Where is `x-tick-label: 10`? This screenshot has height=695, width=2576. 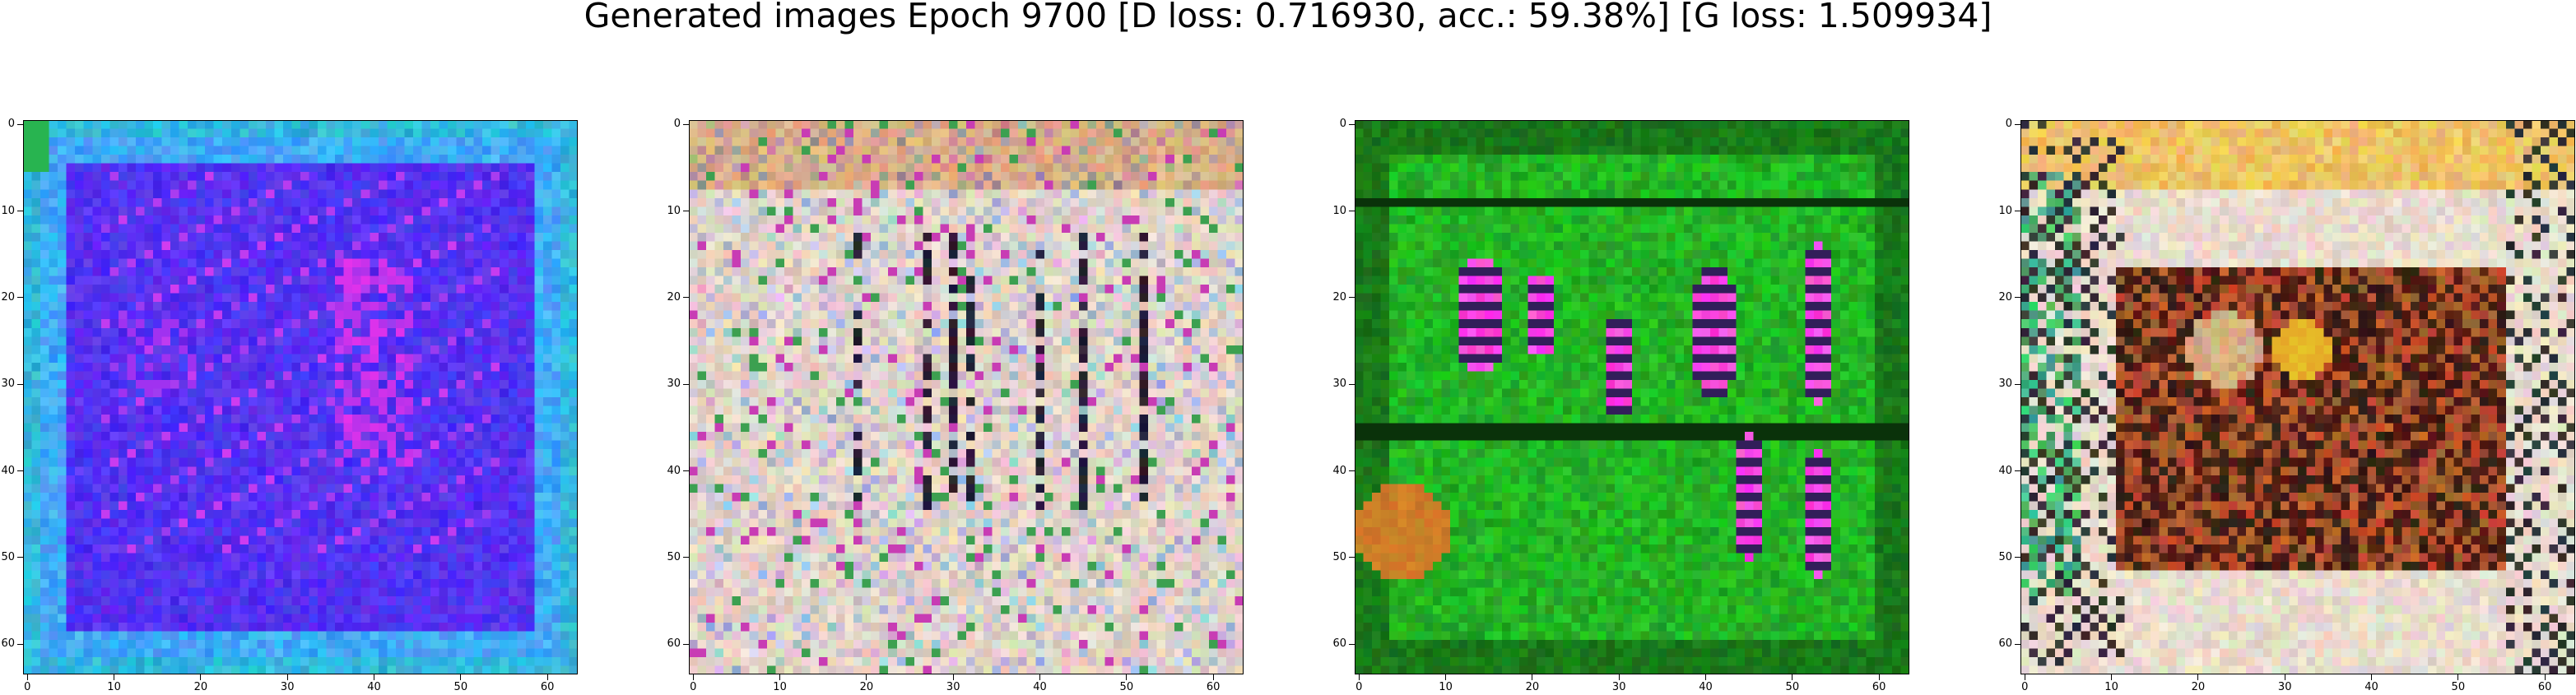
x-tick-label: 10 is located at coordinates (114, 687).